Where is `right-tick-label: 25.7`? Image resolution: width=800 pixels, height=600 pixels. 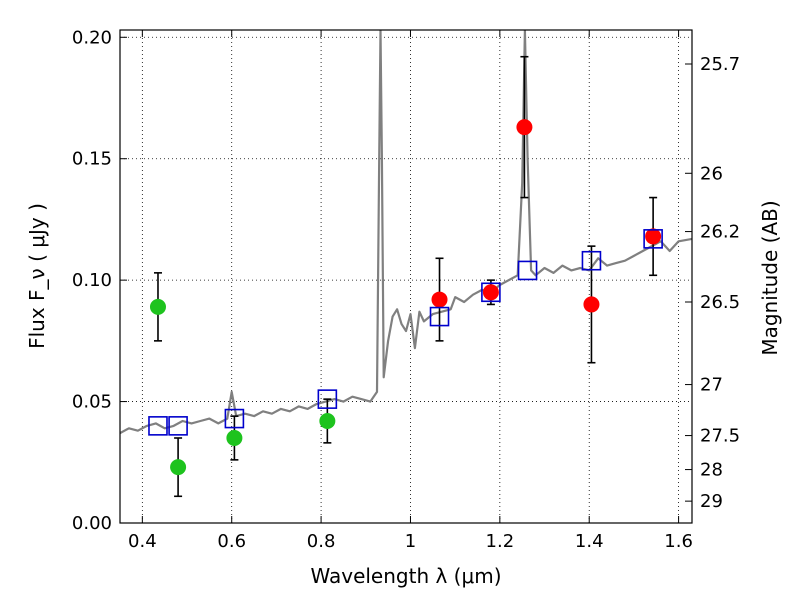 right-tick-label: 25.7 is located at coordinates (720, 64).